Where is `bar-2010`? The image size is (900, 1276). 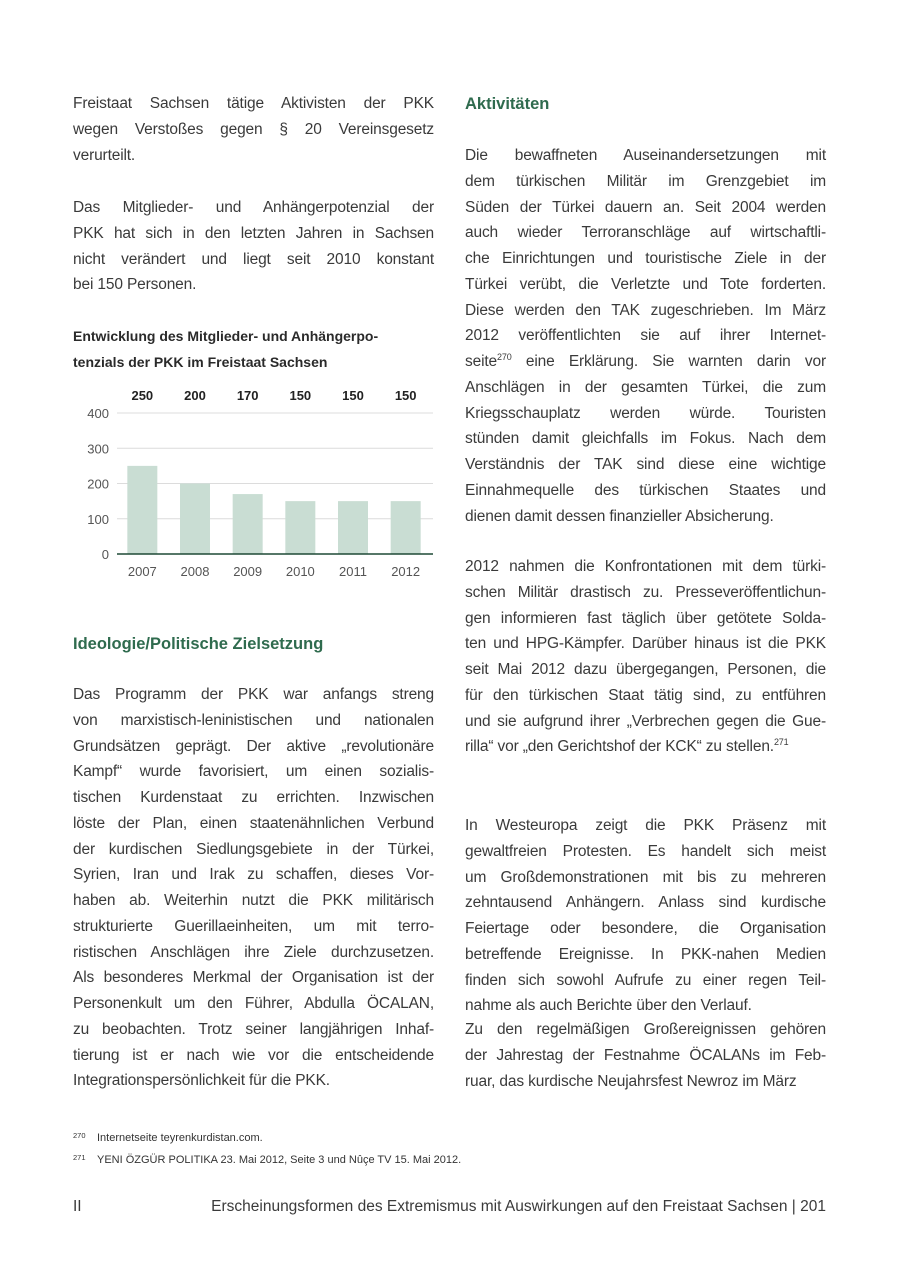 bar-2010 is located at coordinates (300, 527).